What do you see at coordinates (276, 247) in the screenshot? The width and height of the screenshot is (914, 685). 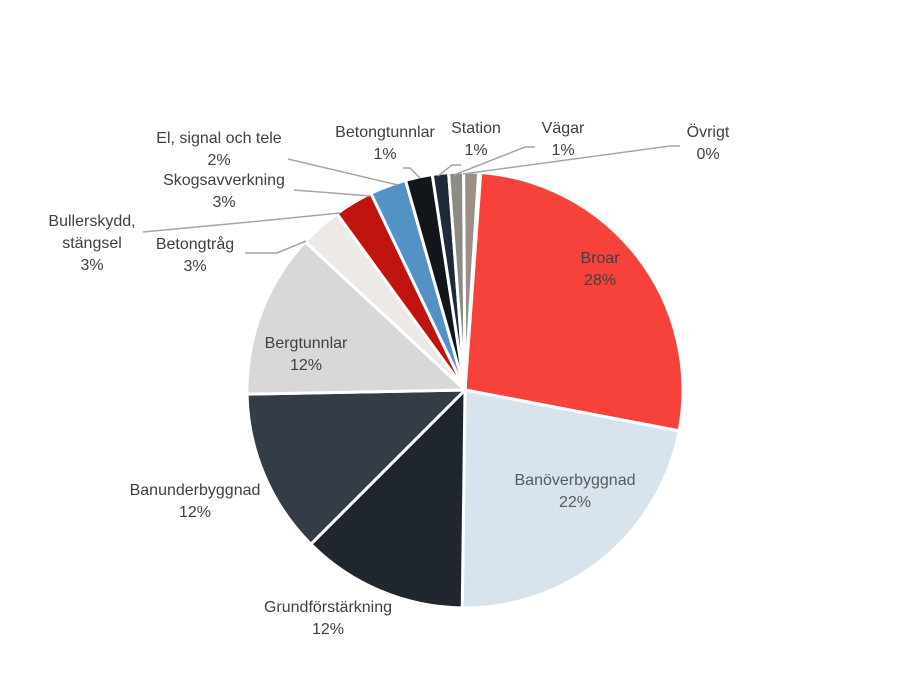 I see `leader-line-betongtrag` at bounding box center [276, 247].